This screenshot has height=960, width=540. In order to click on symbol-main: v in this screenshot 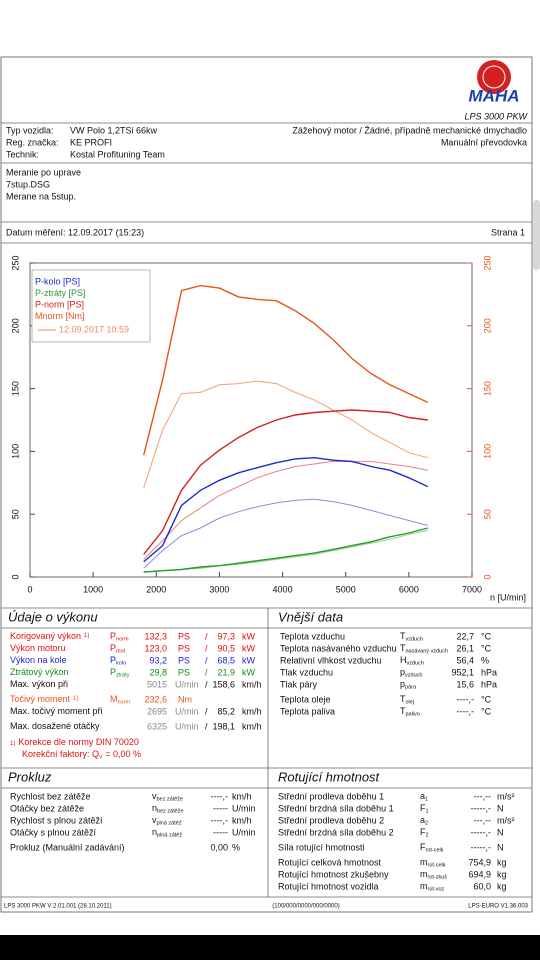, I will do `click(154, 820)`.